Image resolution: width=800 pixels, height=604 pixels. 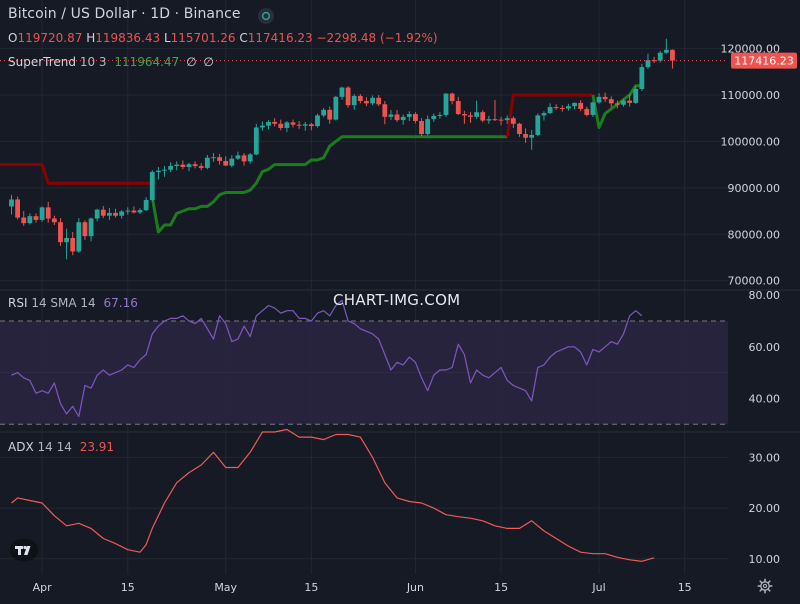 I want to click on status-dot-icon, so click(x=266, y=16).